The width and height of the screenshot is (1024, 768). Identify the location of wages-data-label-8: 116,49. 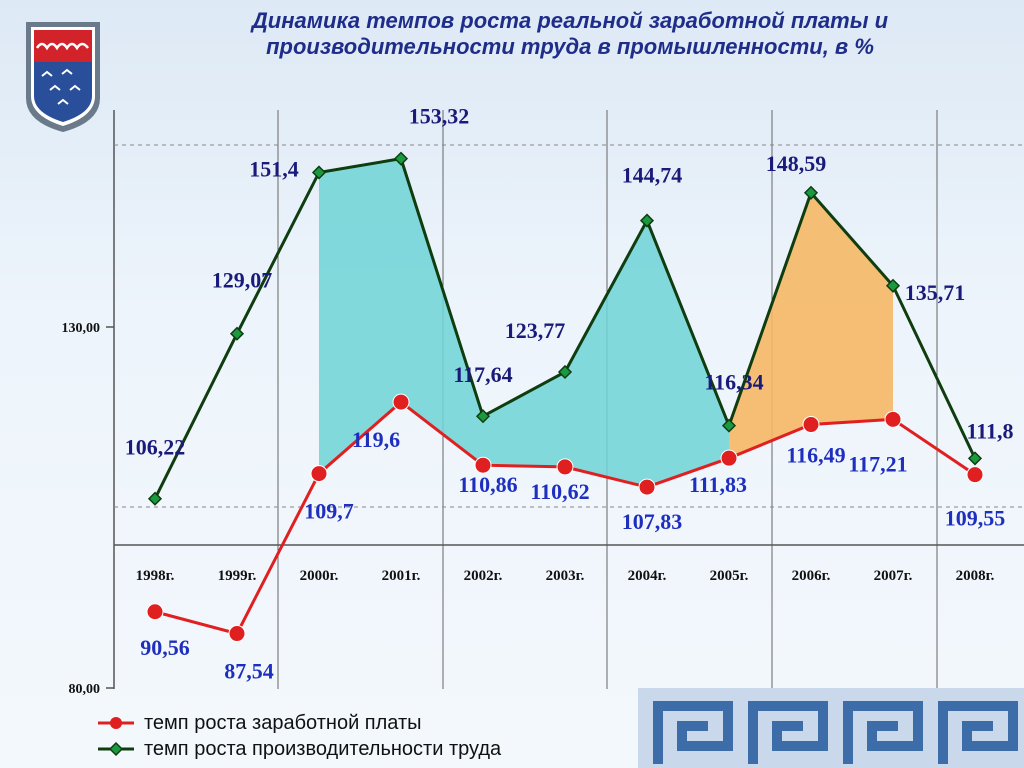
(815, 455).